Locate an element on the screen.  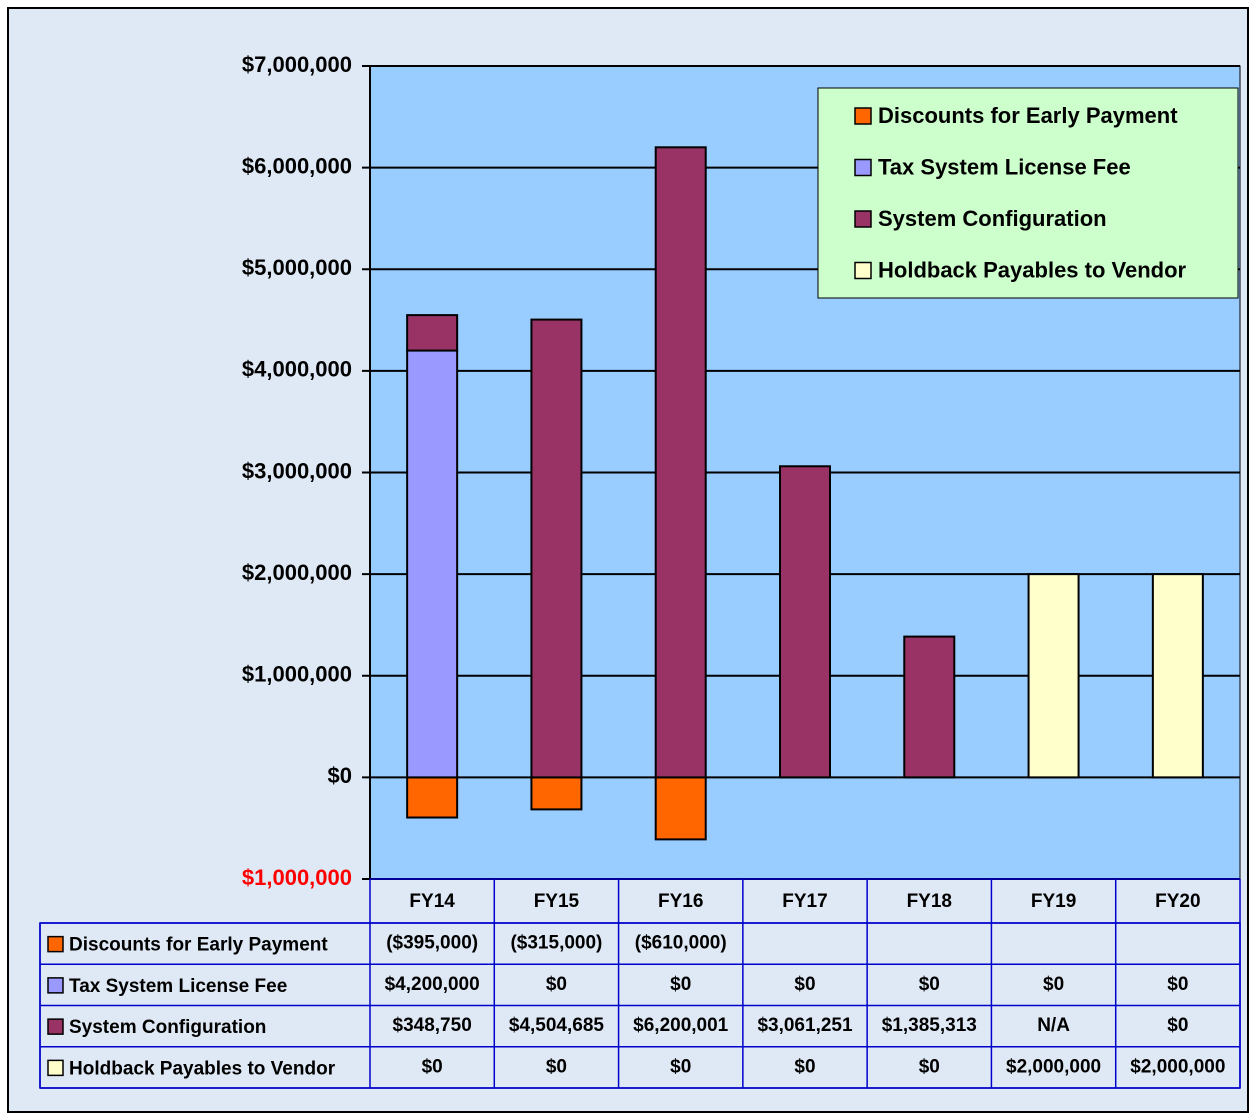
data-label: ($315,000) is located at coordinates (556, 943).